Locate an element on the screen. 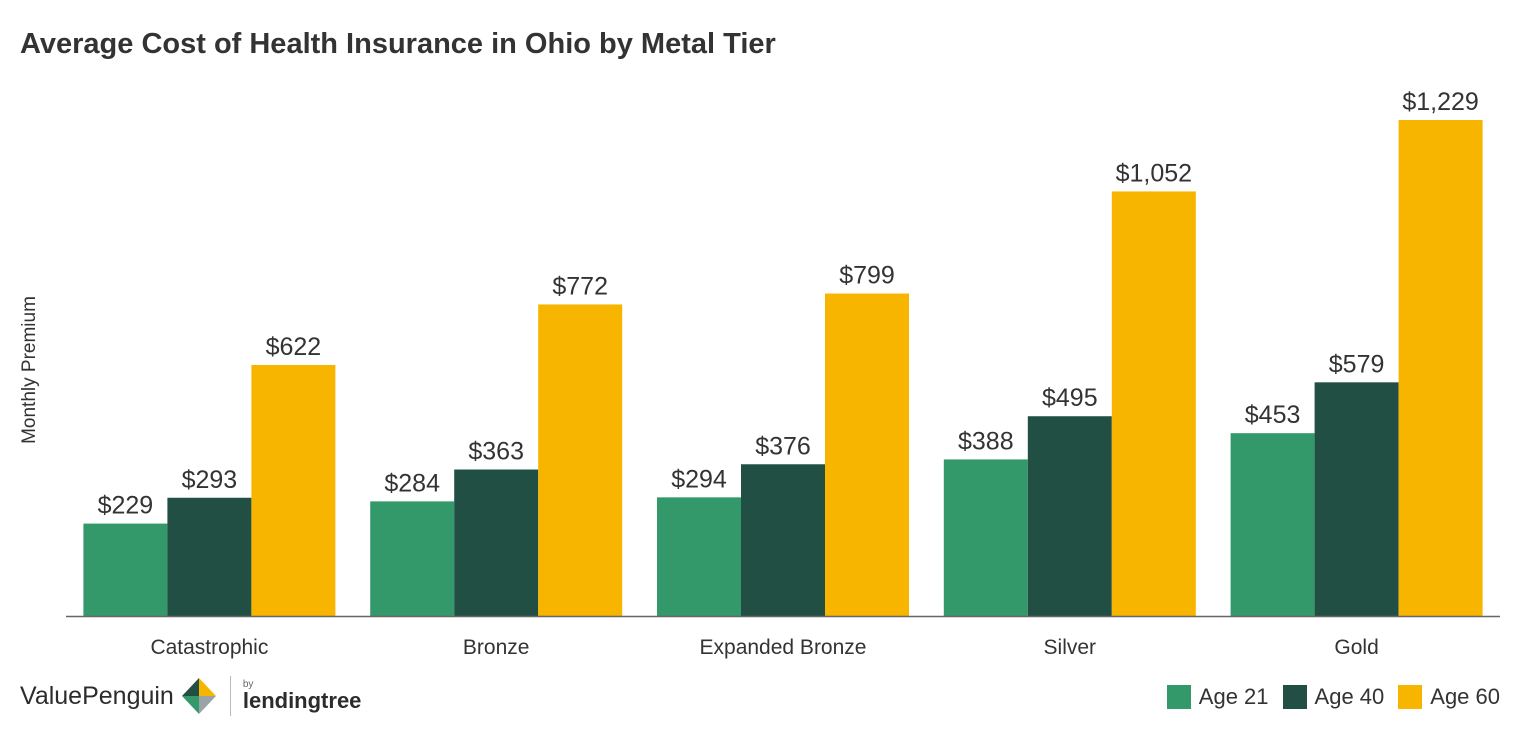 This screenshot has height=746, width=1520. category-label-expanded-bronze: Expanded Bronze is located at coordinates (783, 647).